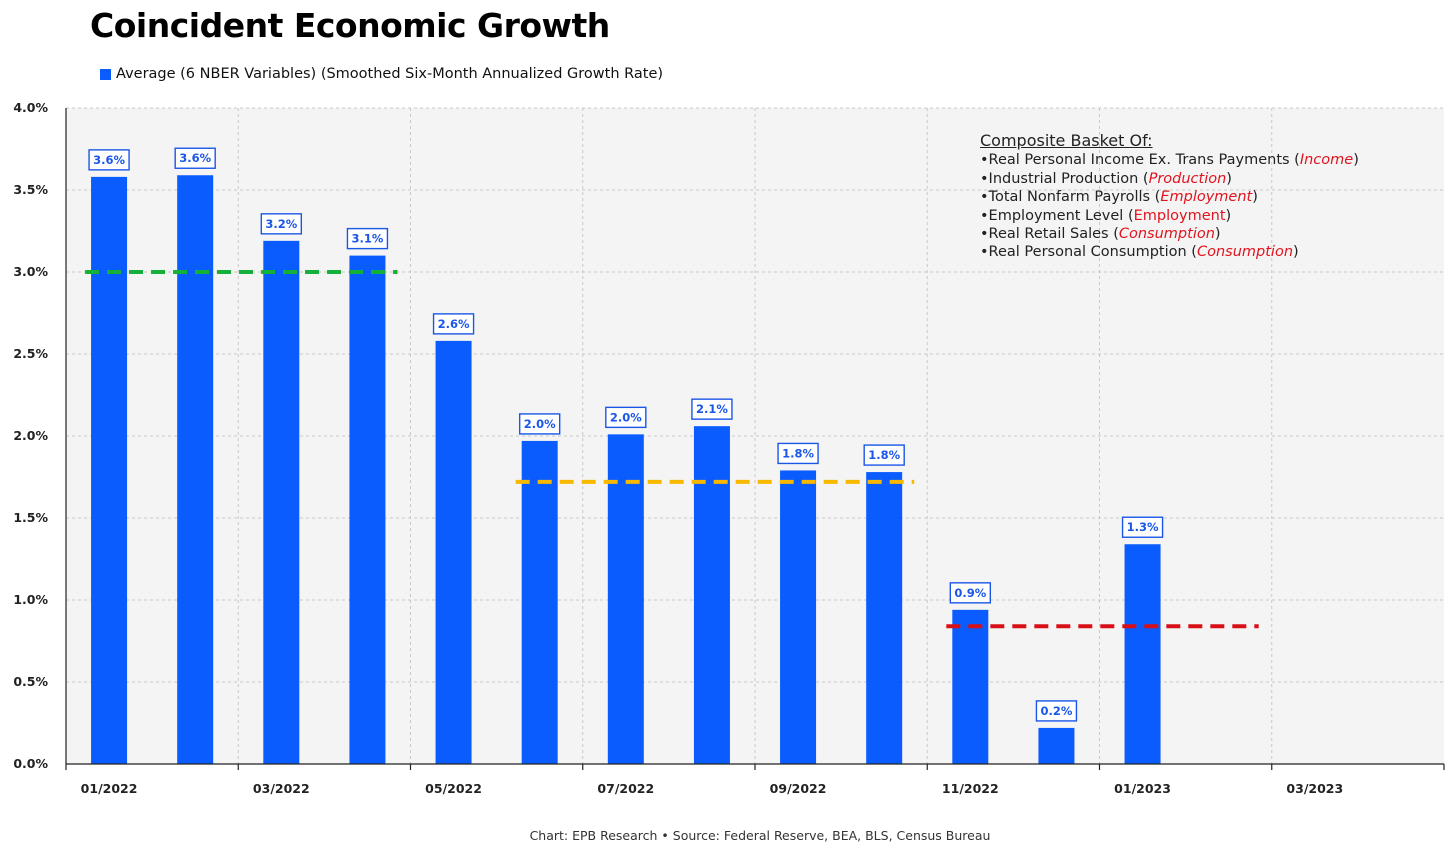 This screenshot has height=847, width=1456. What do you see at coordinates (970, 788) in the screenshot?
I see `x-tick-label: 11/2022` at bounding box center [970, 788].